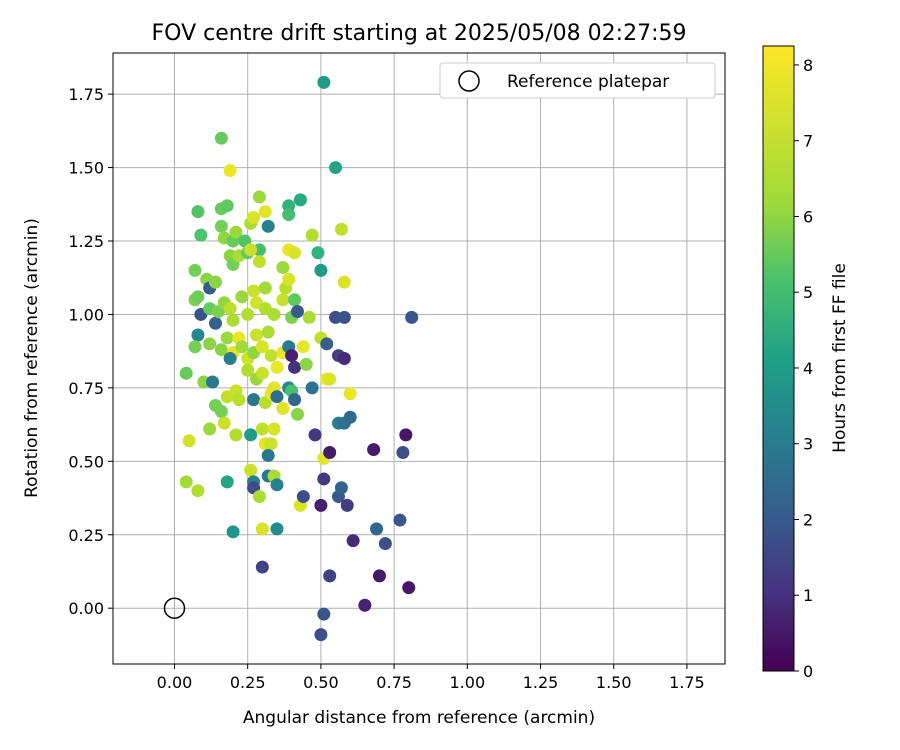 This screenshot has width=900, height=750. I want to click on y-tick-label: 0.00, so click(86, 608).